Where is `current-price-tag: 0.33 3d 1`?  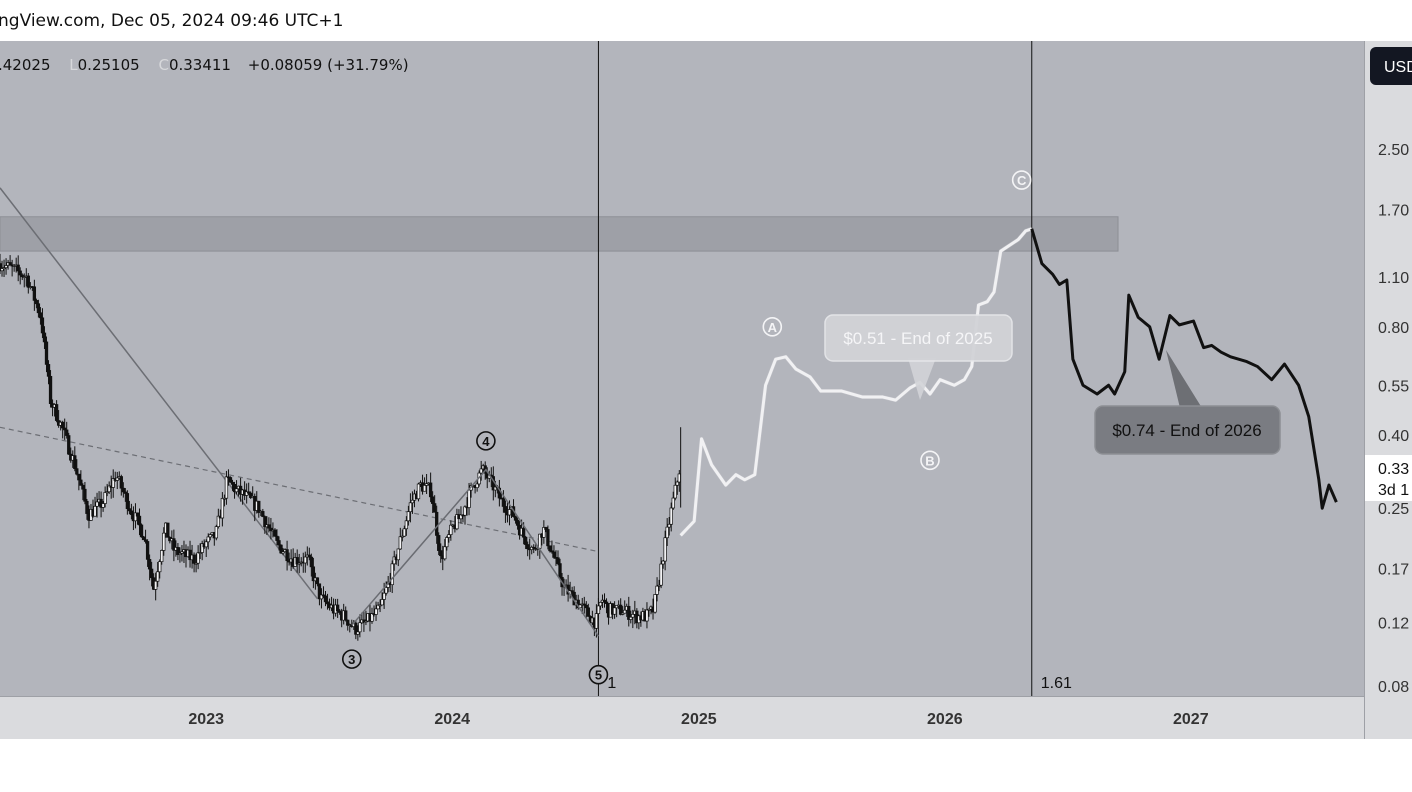 current-price-tag: 0.33 3d 1 is located at coordinates (1388, 478).